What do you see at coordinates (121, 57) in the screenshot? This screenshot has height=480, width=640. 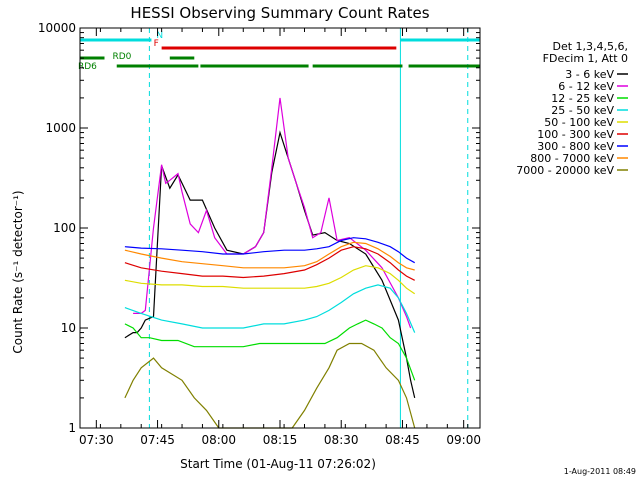 I see `state-label-2: RD0` at bounding box center [121, 57].